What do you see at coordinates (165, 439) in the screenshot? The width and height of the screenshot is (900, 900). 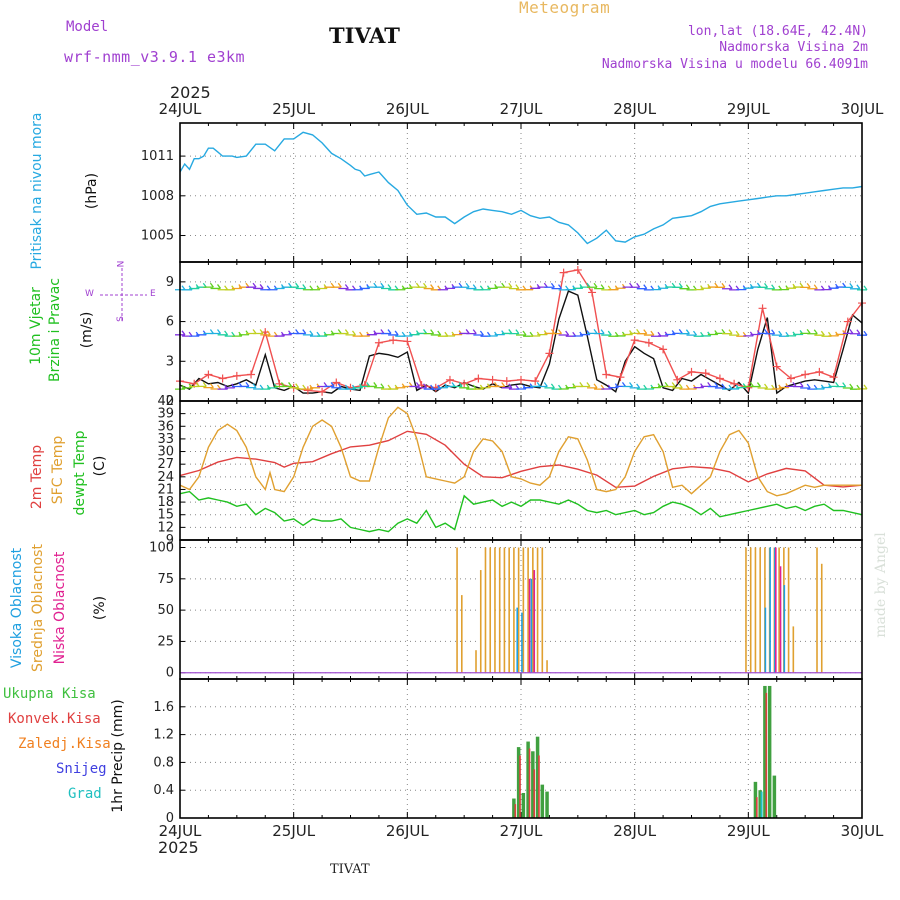 I see `temperature-ytick-label: 33` at bounding box center [165, 439].